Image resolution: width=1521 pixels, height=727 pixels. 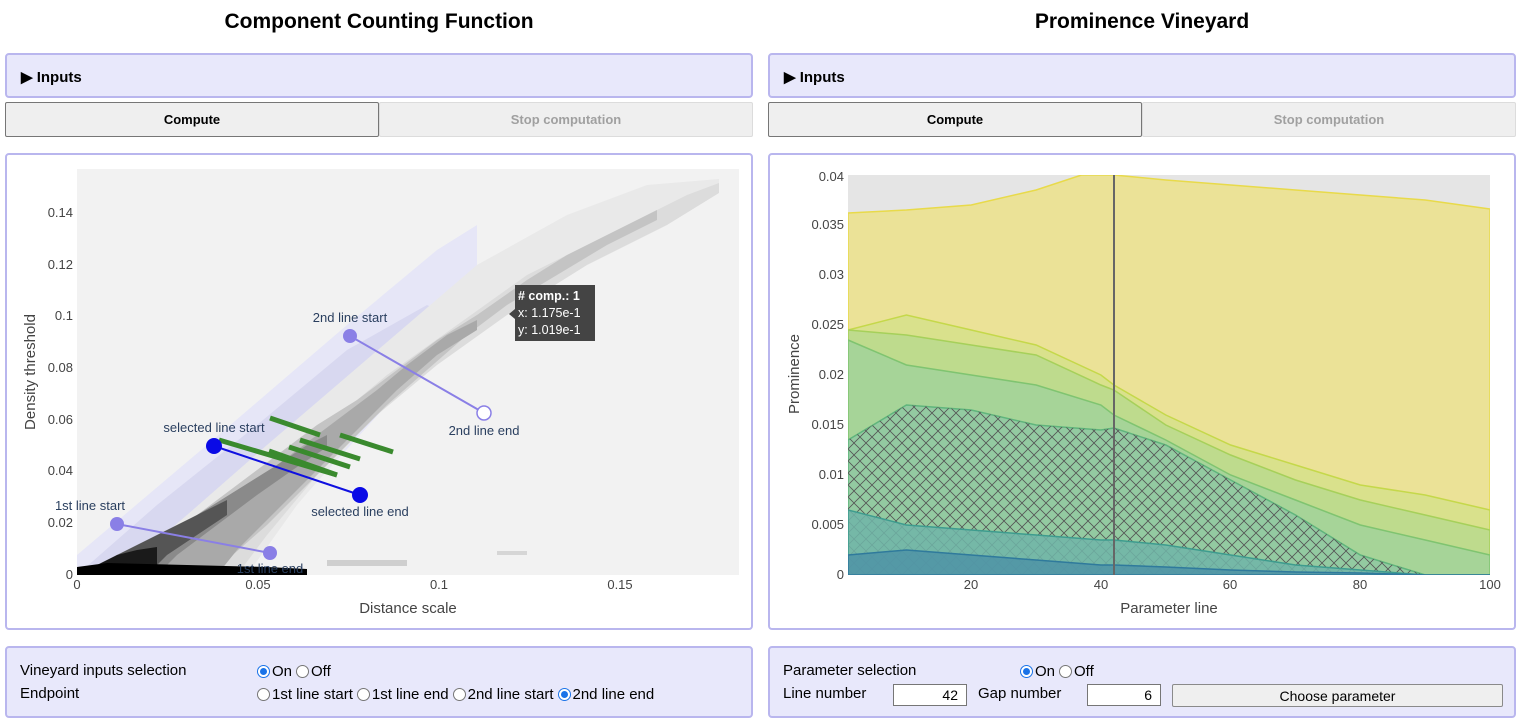 I want to click on y-tick: 0.08, so click(x=60, y=367).